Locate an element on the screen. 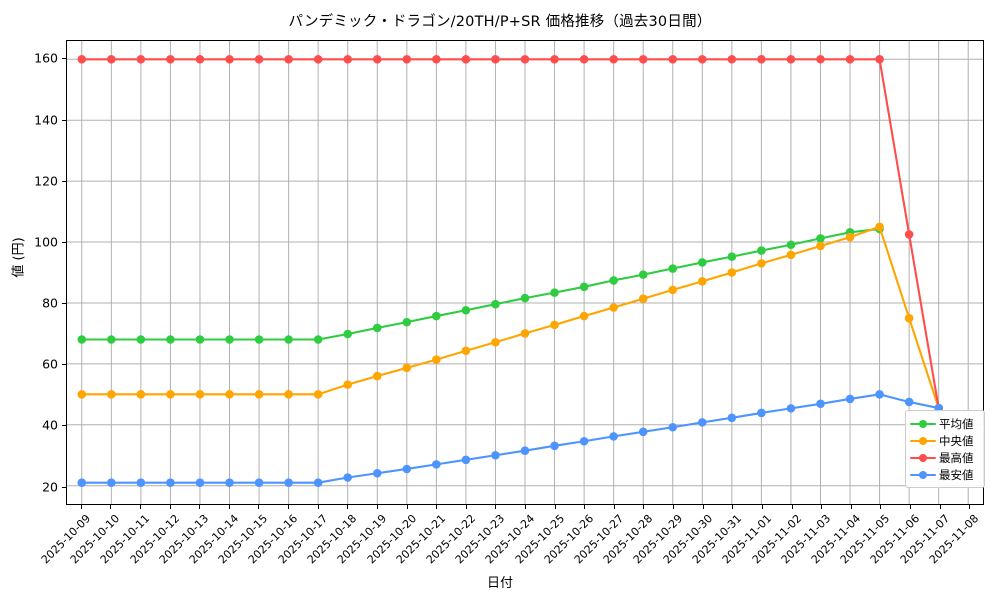 Image resolution: width=1000 pixels, height=600 pixels. legend-item-label: 最安値 is located at coordinates (956, 474).